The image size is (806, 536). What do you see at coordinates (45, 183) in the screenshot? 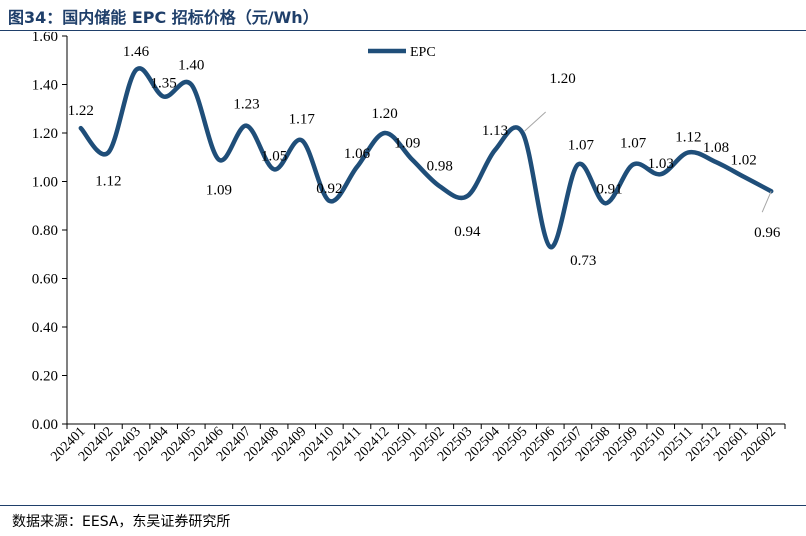
I see `y-tick-label: 1.00` at bounding box center [45, 183].